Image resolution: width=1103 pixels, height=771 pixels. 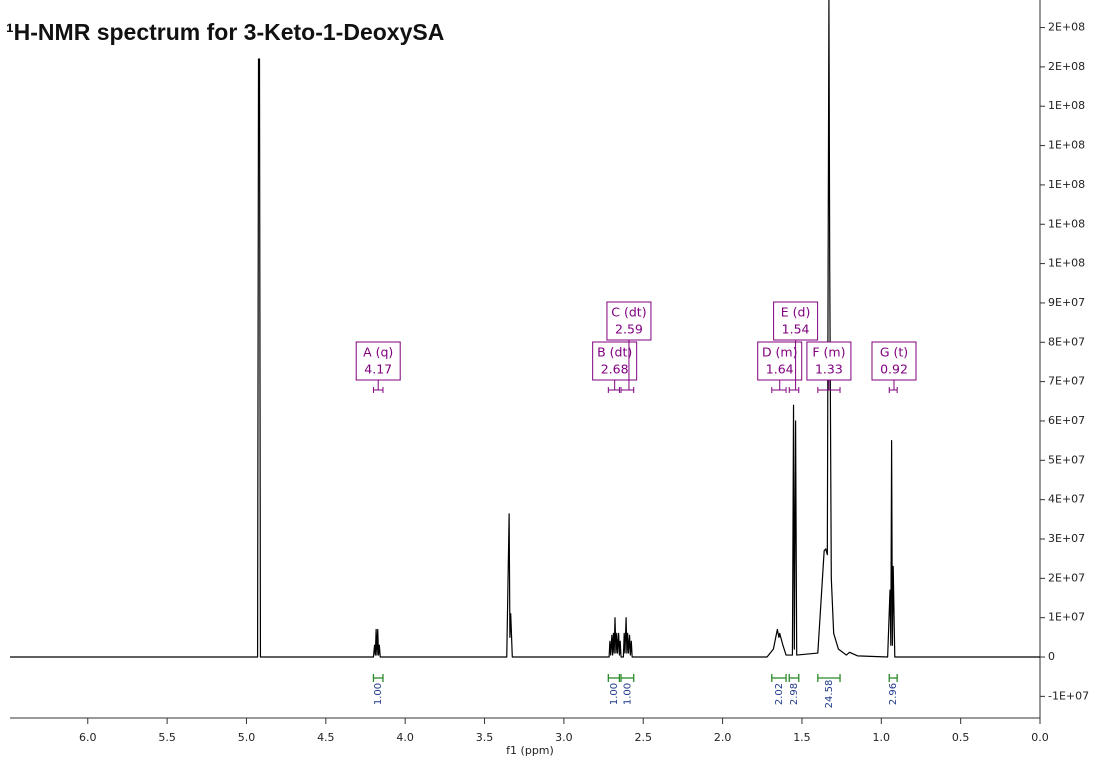 What do you see at coordinates (794, 694) in the screenshot?
I see `integral-label: 2.98` at bounding box center [794, 694].